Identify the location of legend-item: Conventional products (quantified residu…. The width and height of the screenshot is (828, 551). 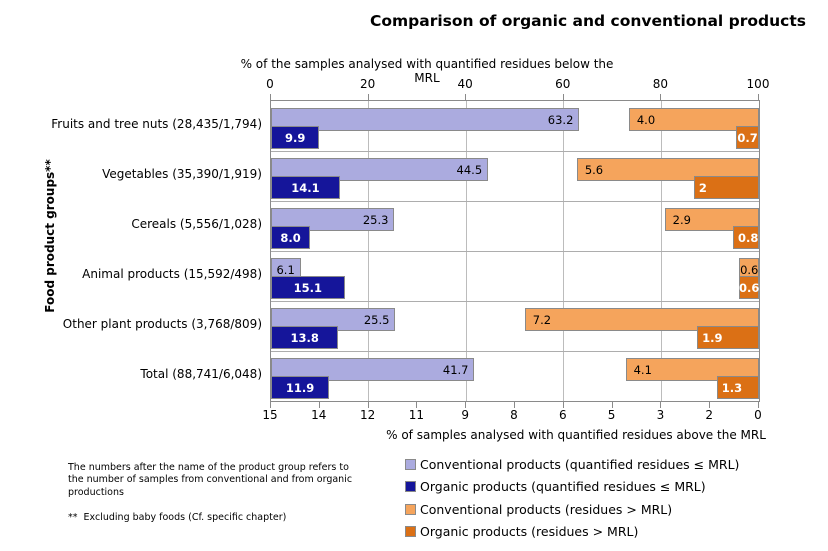
(572, 464).